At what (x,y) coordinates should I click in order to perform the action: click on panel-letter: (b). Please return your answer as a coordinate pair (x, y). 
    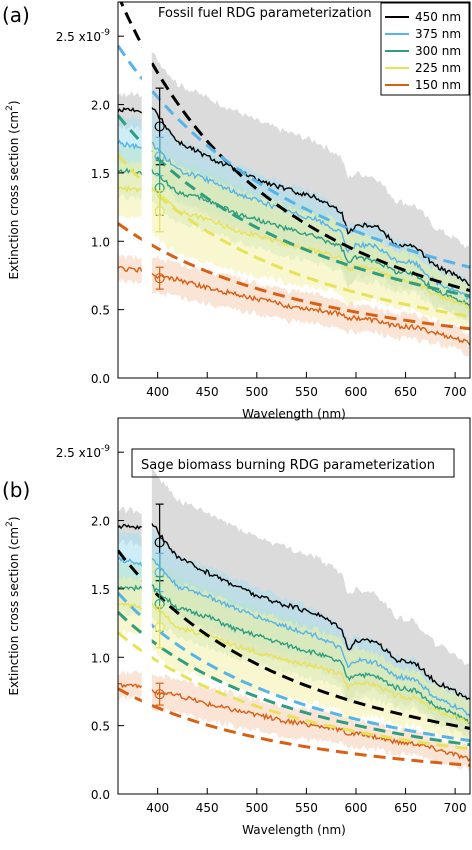
    Looking at the image, I should click on (16, 490).